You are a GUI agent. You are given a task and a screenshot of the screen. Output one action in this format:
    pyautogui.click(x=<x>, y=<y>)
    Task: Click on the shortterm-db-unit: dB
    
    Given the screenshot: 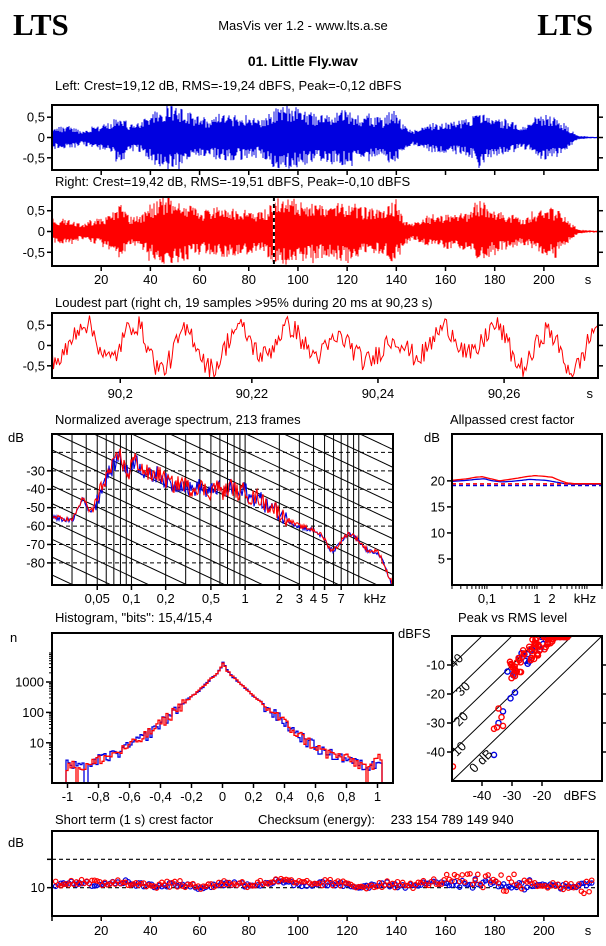 What is the action you would take?
    pyautogui.click(x=16, y=842)
    